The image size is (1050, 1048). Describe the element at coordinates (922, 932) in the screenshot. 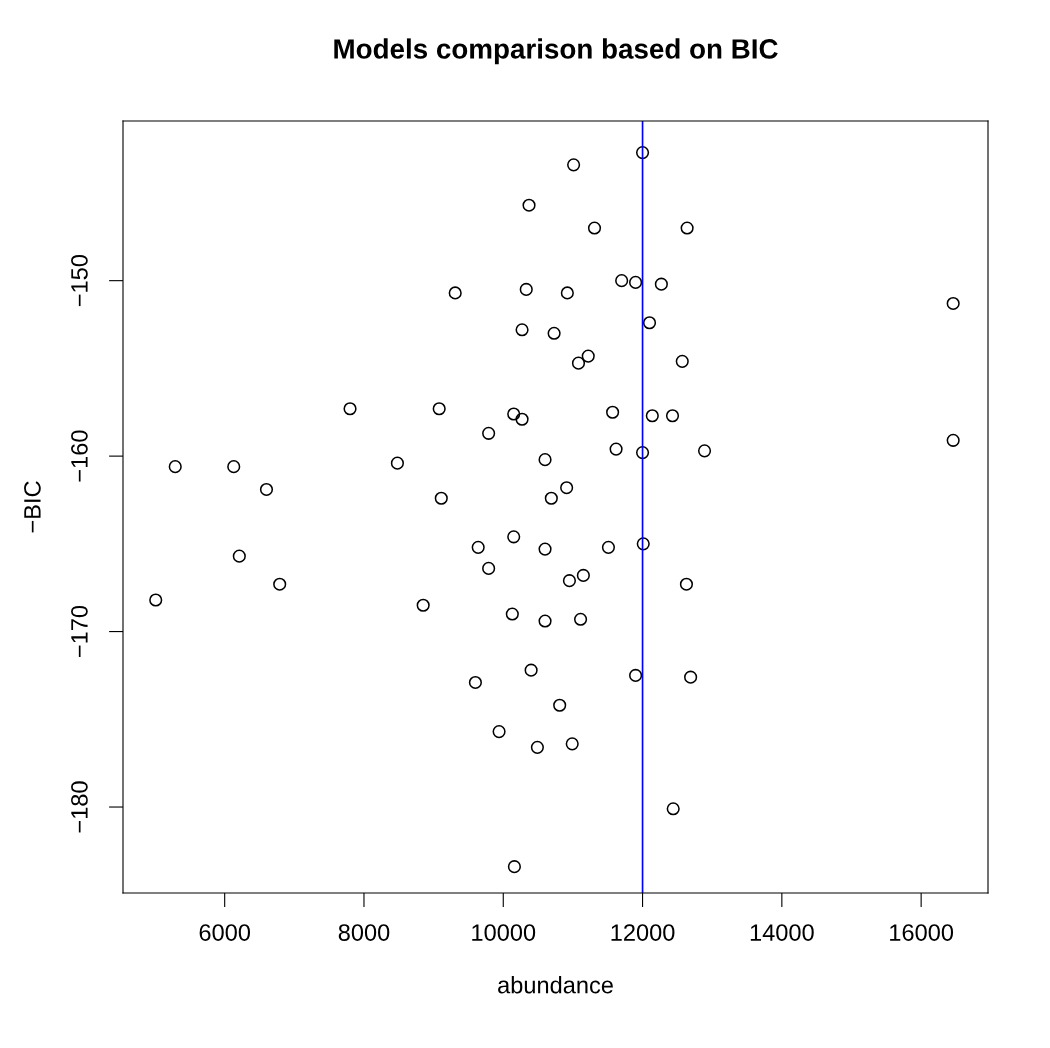

I see `x-tick-label: 16000` at that location.